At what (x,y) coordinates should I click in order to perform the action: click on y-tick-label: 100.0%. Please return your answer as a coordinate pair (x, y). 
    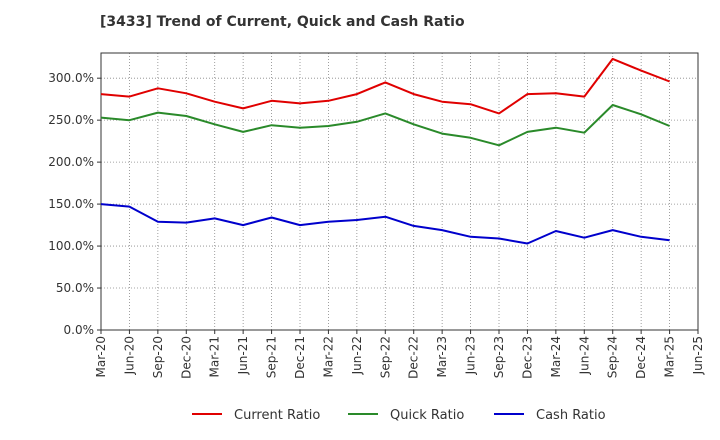
    Looking at the image, I should click on (71, 246).